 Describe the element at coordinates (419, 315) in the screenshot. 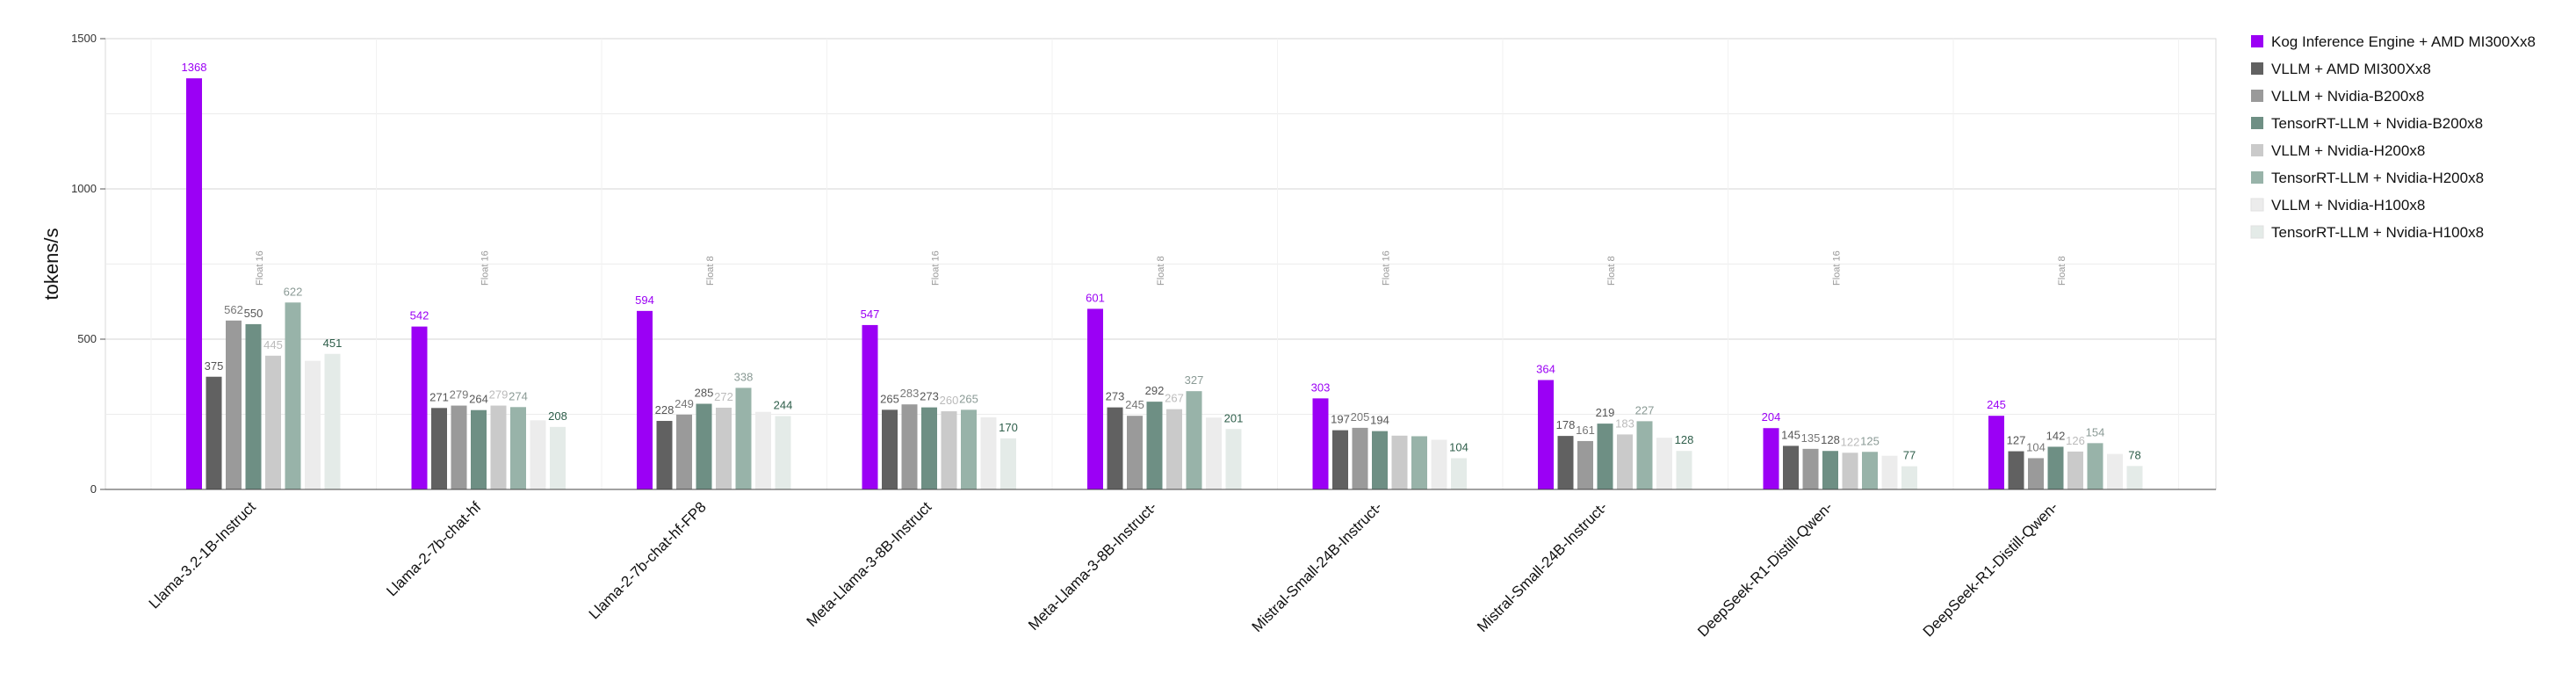

I see `bar-value-label: 542` at that location.